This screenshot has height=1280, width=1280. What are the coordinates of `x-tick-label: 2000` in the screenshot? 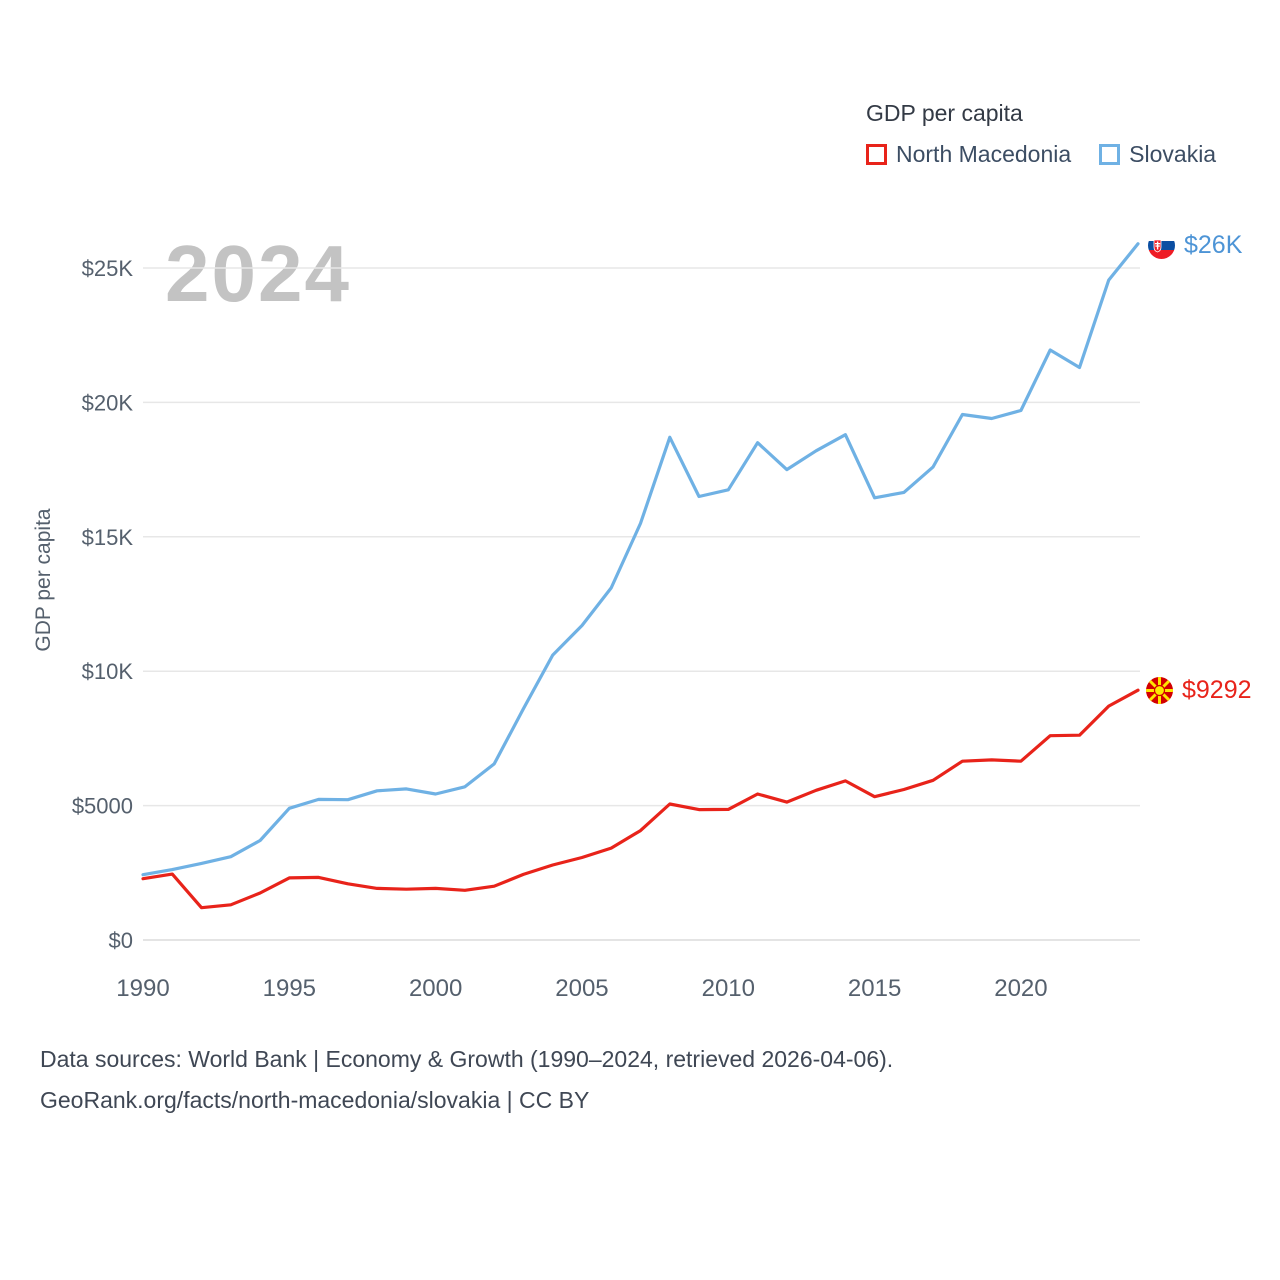 It's located at (435, 988).